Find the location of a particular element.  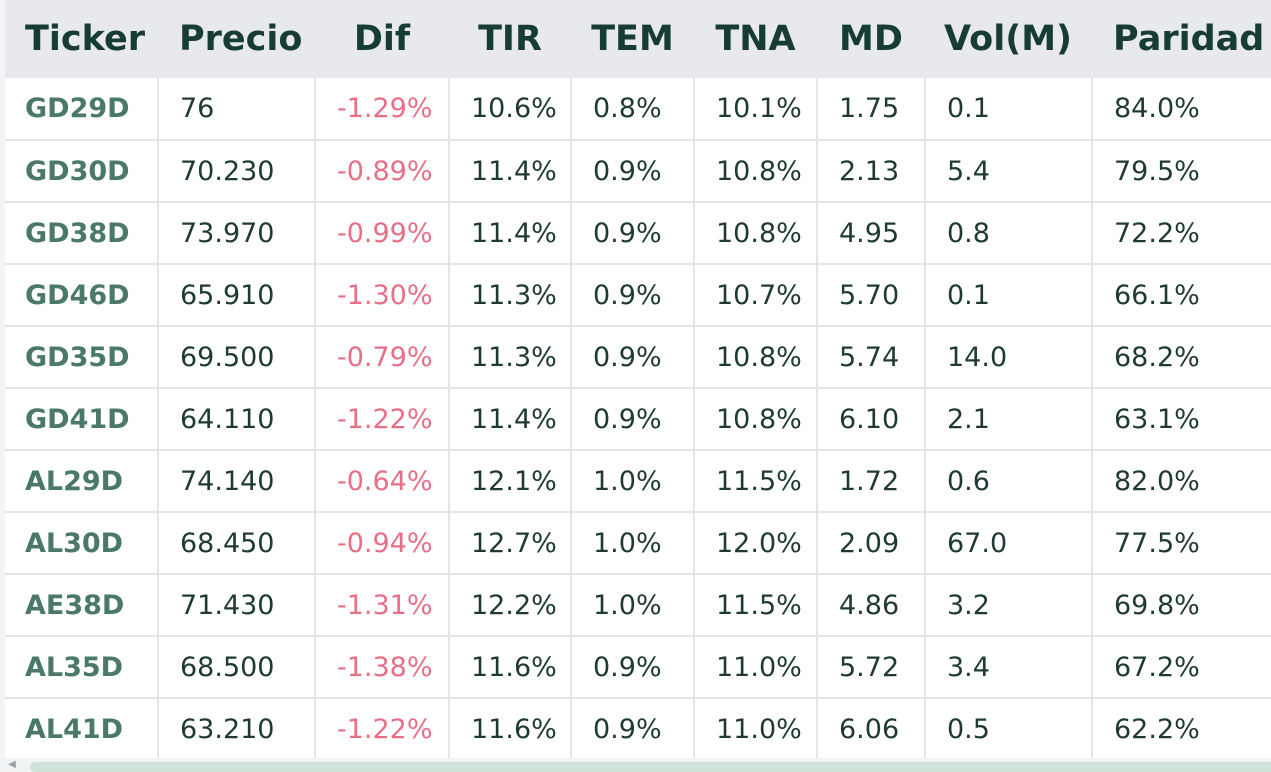

cell-dif: -0.64% is located at coordinates (382, 481).